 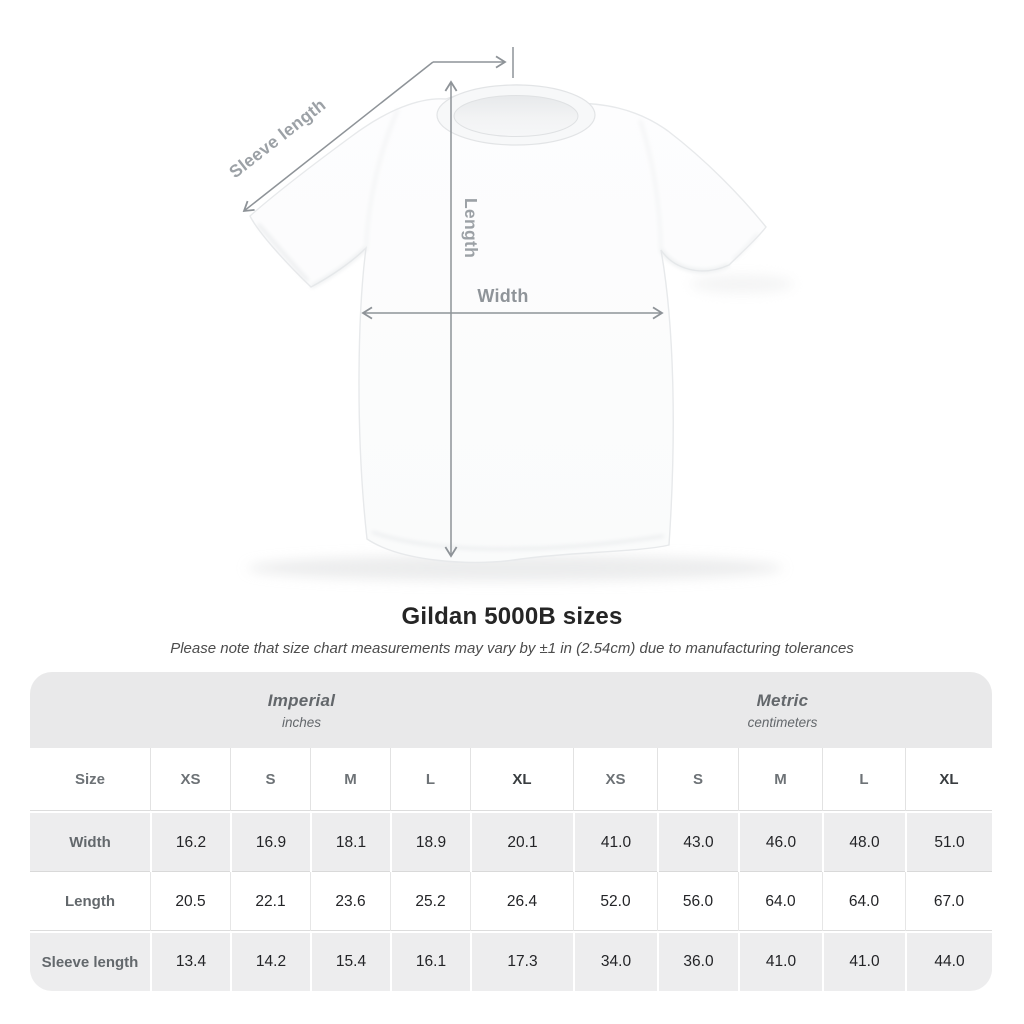 I want to click on imperial-header: Imperial inches, so click(x=301, y=710).